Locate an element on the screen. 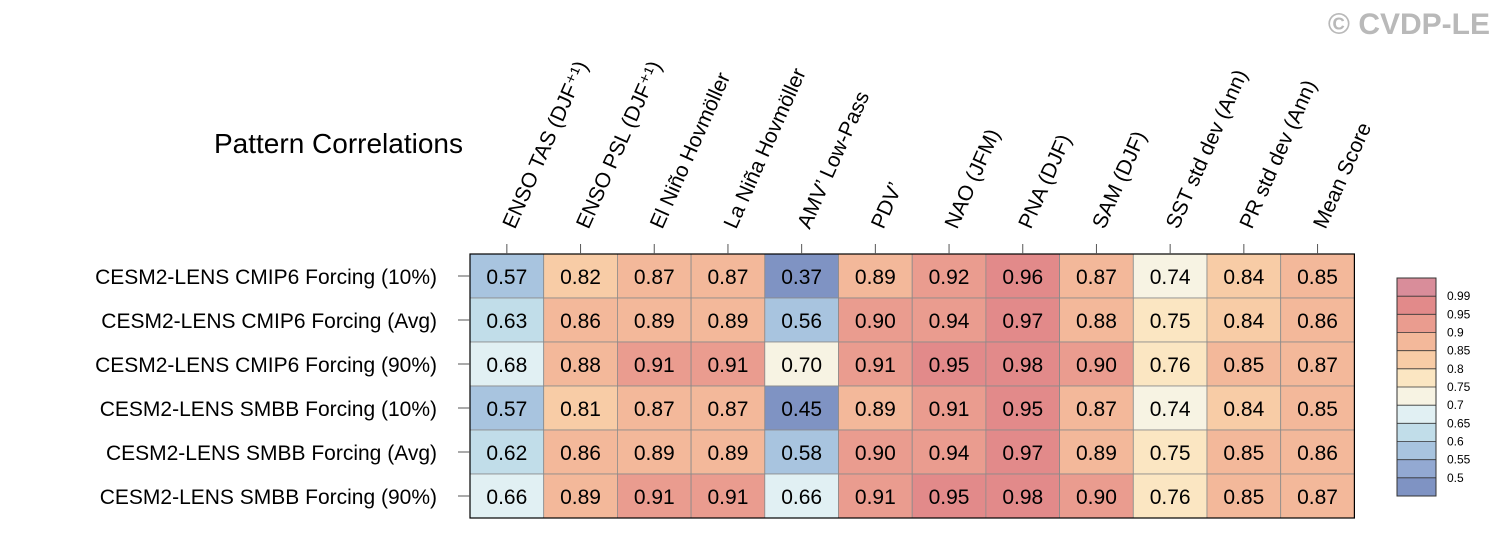 The height and width of the screenshot is (539, 1500). cell-value-label: 0.62 is located at coordinates (506, 453).